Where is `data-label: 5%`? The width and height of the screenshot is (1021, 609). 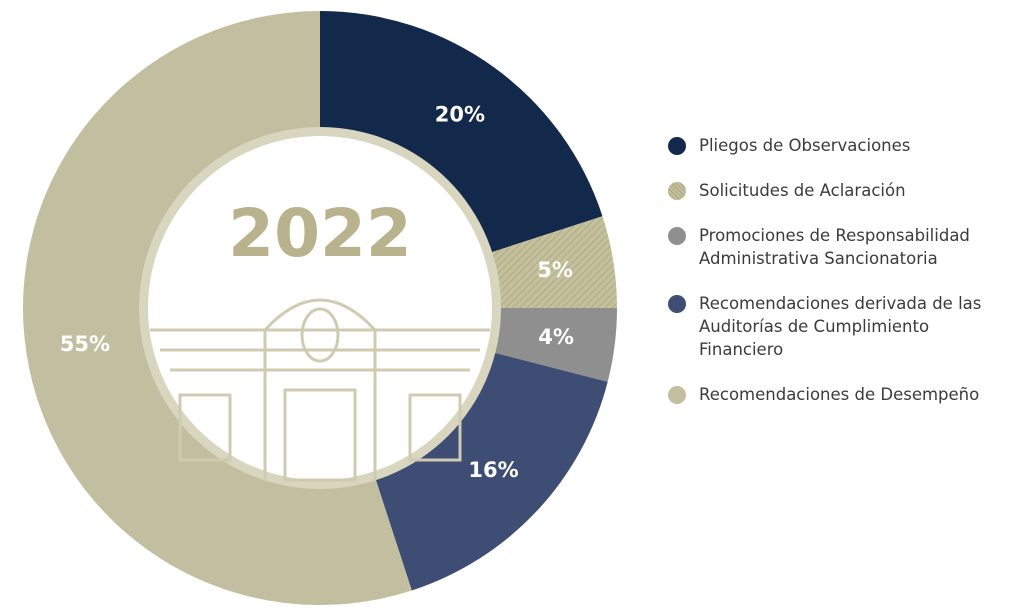
data-label: 5% is located at coordinates (555, 270).